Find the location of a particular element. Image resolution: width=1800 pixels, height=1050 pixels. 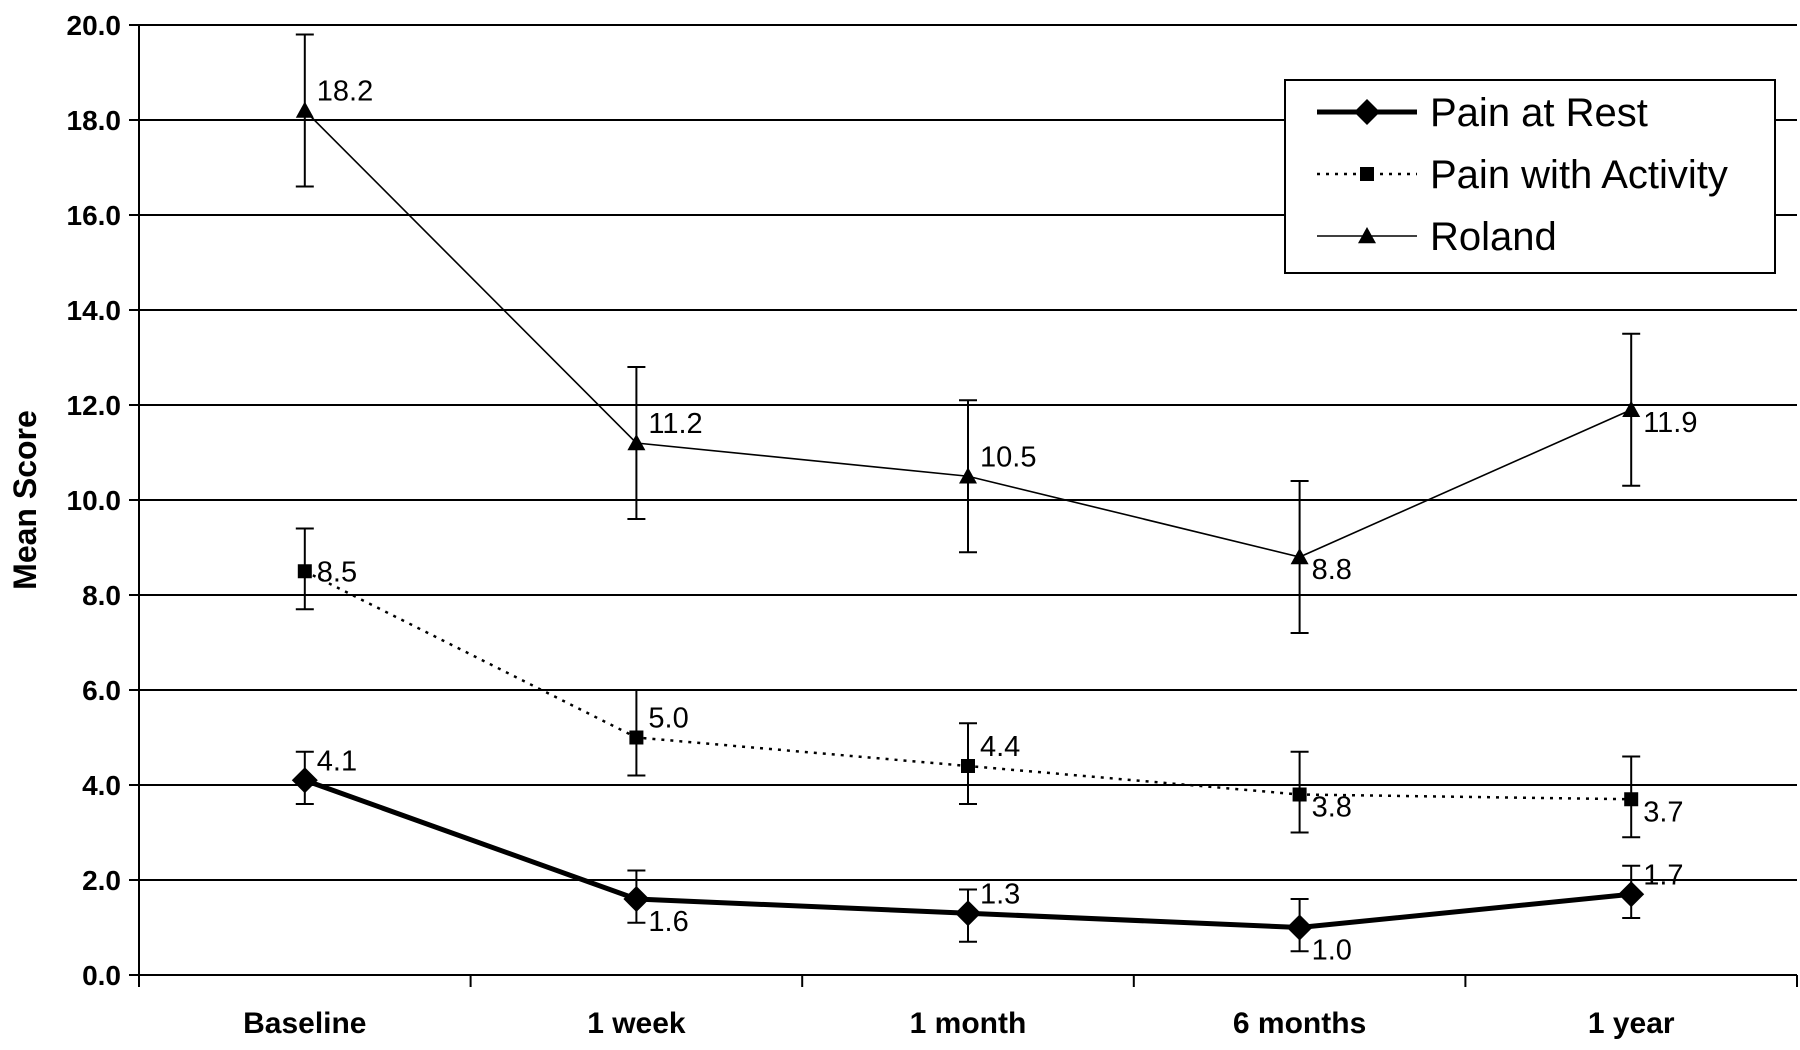

y-tick-label: 10.0 is located at coordinates (94, 500).